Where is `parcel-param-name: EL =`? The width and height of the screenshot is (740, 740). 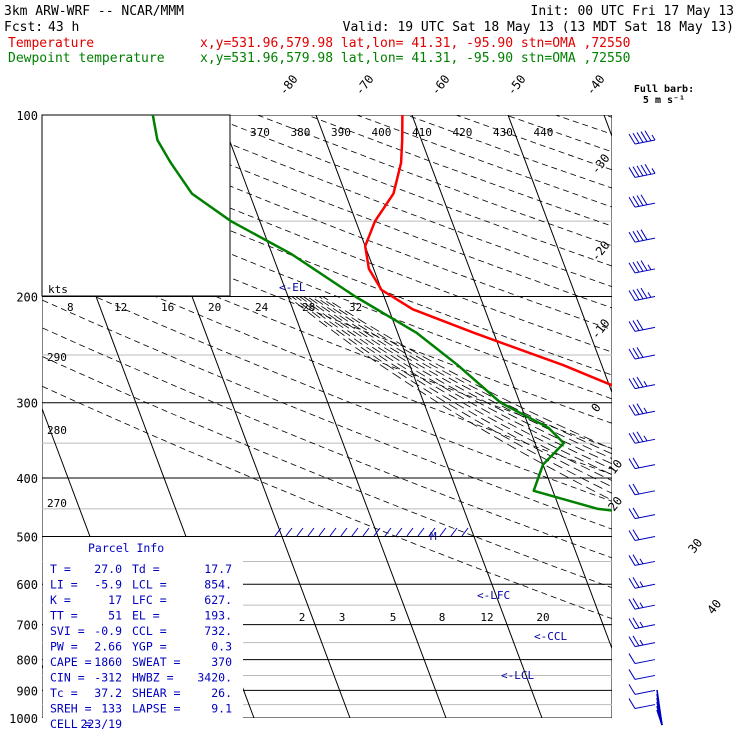
parcel-param-name: EL = is located at coordinates (146, 616).